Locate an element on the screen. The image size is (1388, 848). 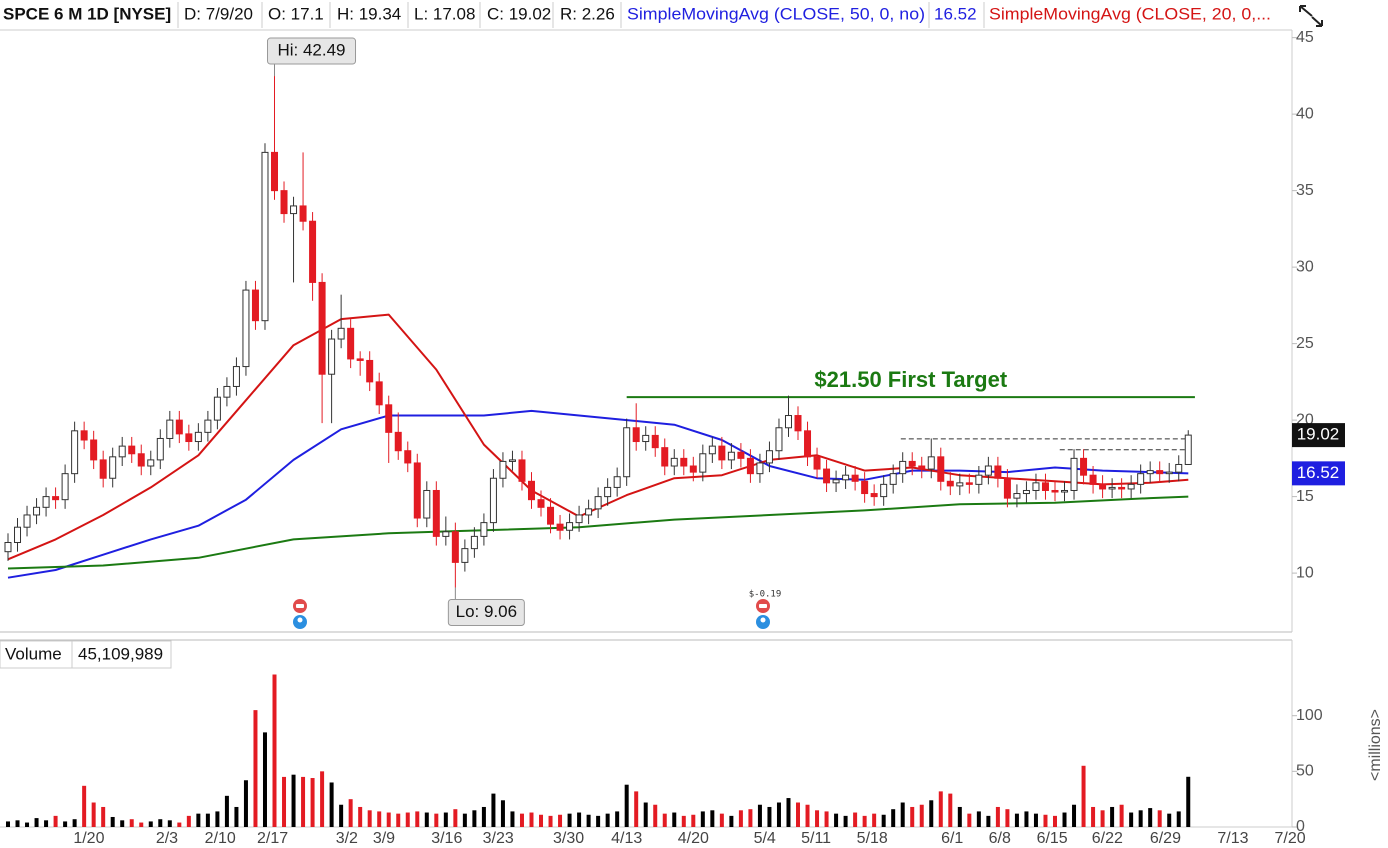
legend-sma50: SimpleMovingAvg (CLOSE, 50, 0, no) is located at coordinates (776, 13).